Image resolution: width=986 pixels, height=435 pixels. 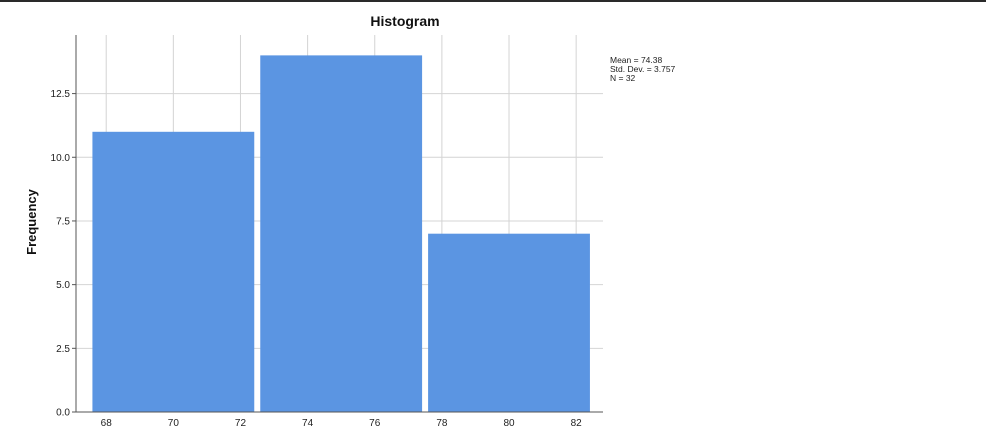 What do you see at coordinates (493, 1) in the screenshot?
I see `top-border-rule` at bounding box center [493, 1].